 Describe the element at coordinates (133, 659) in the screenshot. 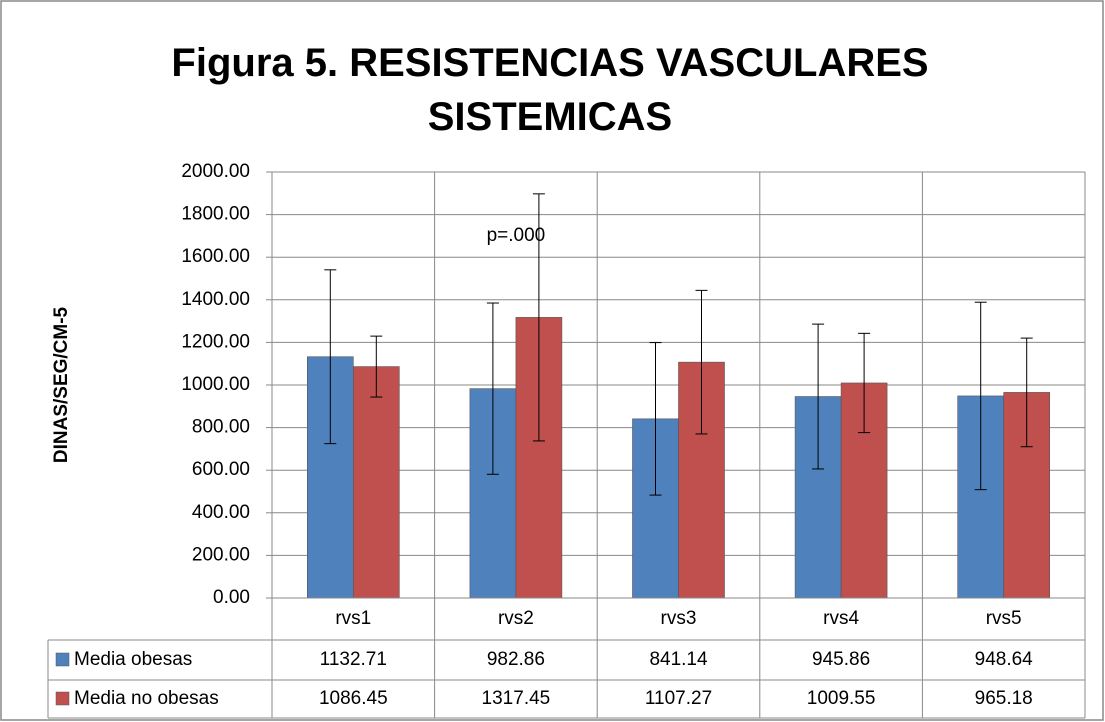

I see `legend-label: Media obesas` at that location.